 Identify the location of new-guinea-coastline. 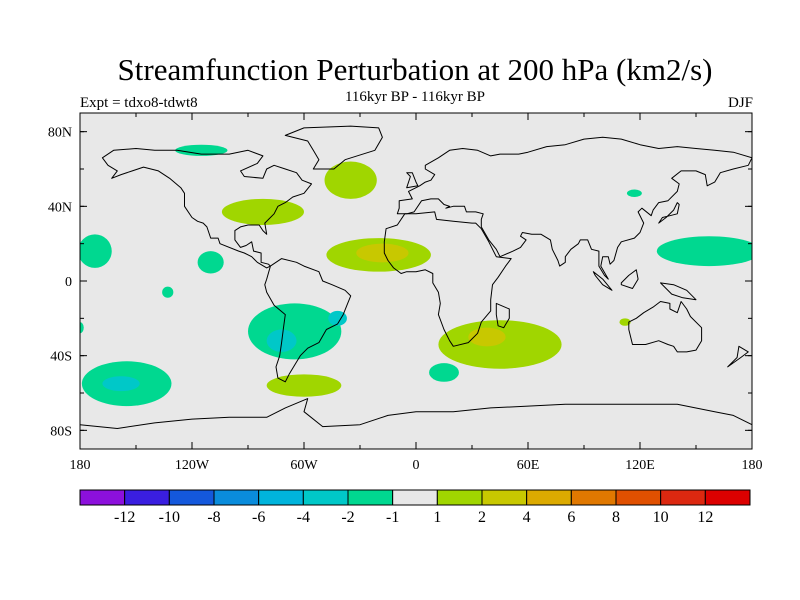
(678, 291).